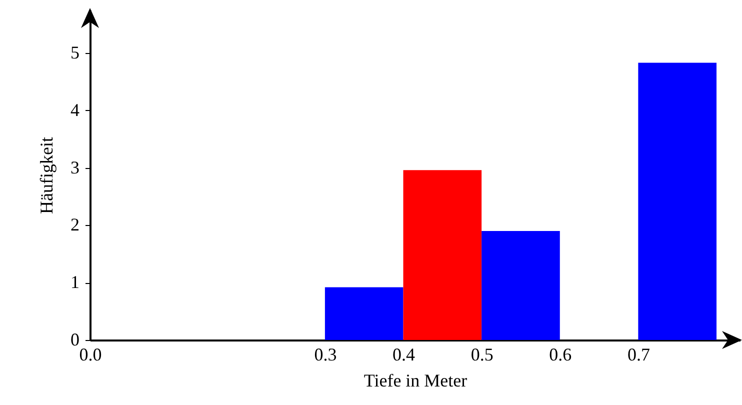 The height and width of the screenshot is (405, 742). What do you see at coordinates (90, 354) in the screenshot?
I see `x-tick-label: 0.0` at bounding box center [90, 354].